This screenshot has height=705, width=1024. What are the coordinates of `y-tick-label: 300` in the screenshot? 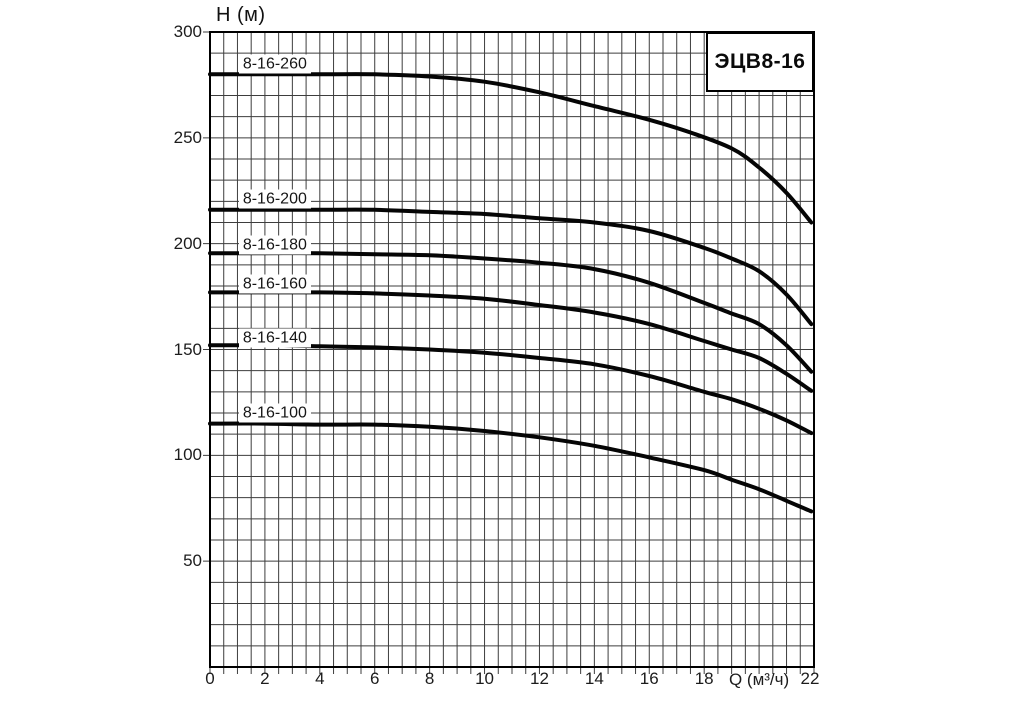 It's located at (187, 31).